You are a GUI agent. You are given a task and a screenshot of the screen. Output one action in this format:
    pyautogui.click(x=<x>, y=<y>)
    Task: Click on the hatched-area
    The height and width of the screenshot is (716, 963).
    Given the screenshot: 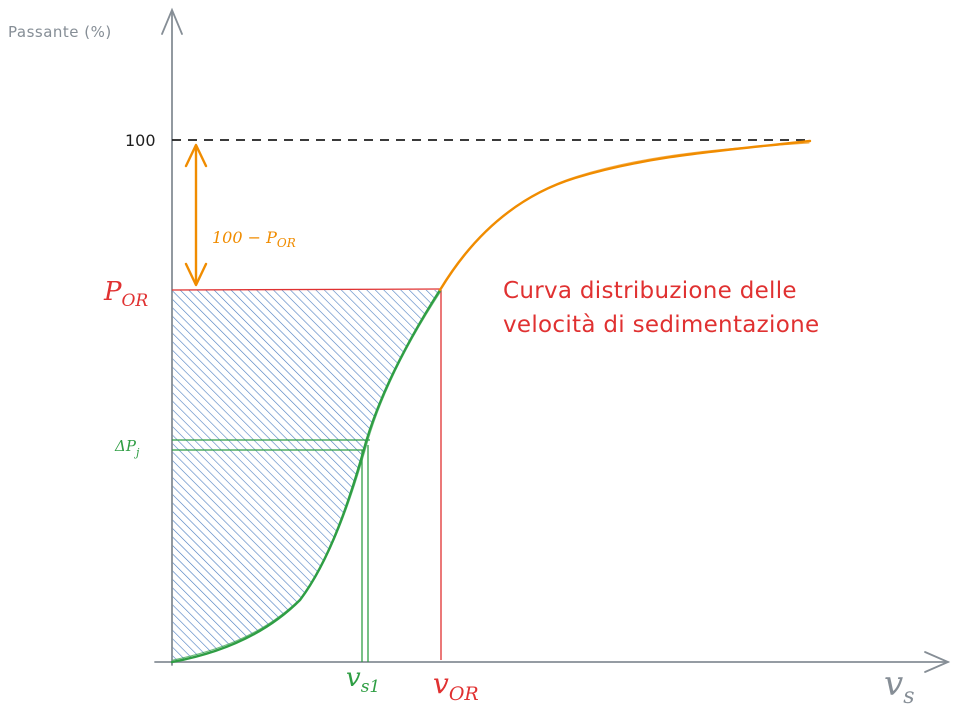 What is the action you would take?
    pyautogui.click(x=306, y=476)
    